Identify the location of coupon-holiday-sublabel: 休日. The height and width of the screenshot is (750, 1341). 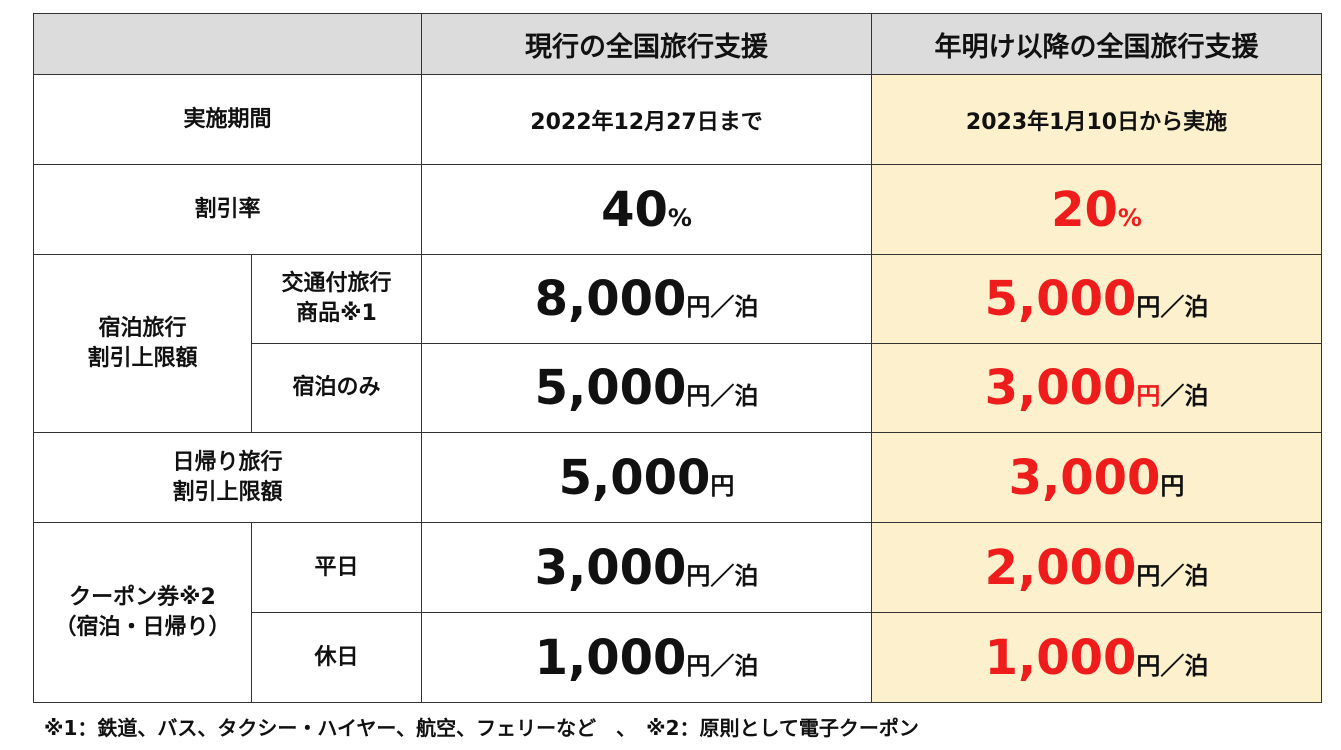
(336, 657).